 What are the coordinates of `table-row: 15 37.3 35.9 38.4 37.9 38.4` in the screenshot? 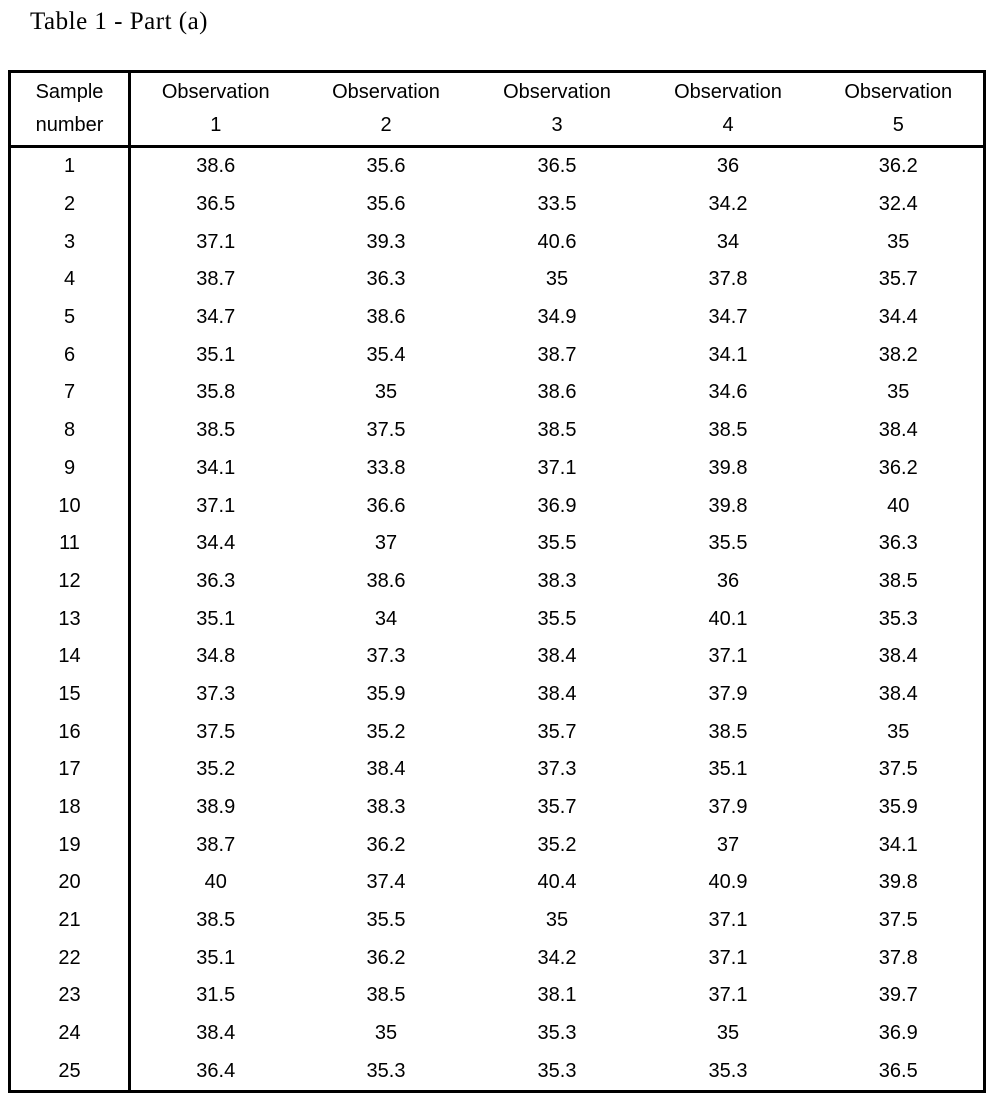 It's located at (497, 694).